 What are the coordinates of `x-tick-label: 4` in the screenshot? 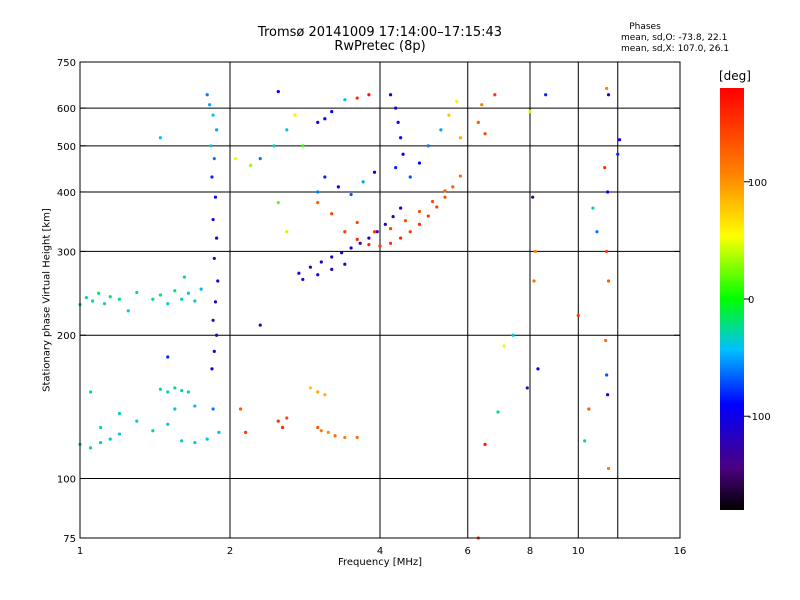 It's located at (380, 551).